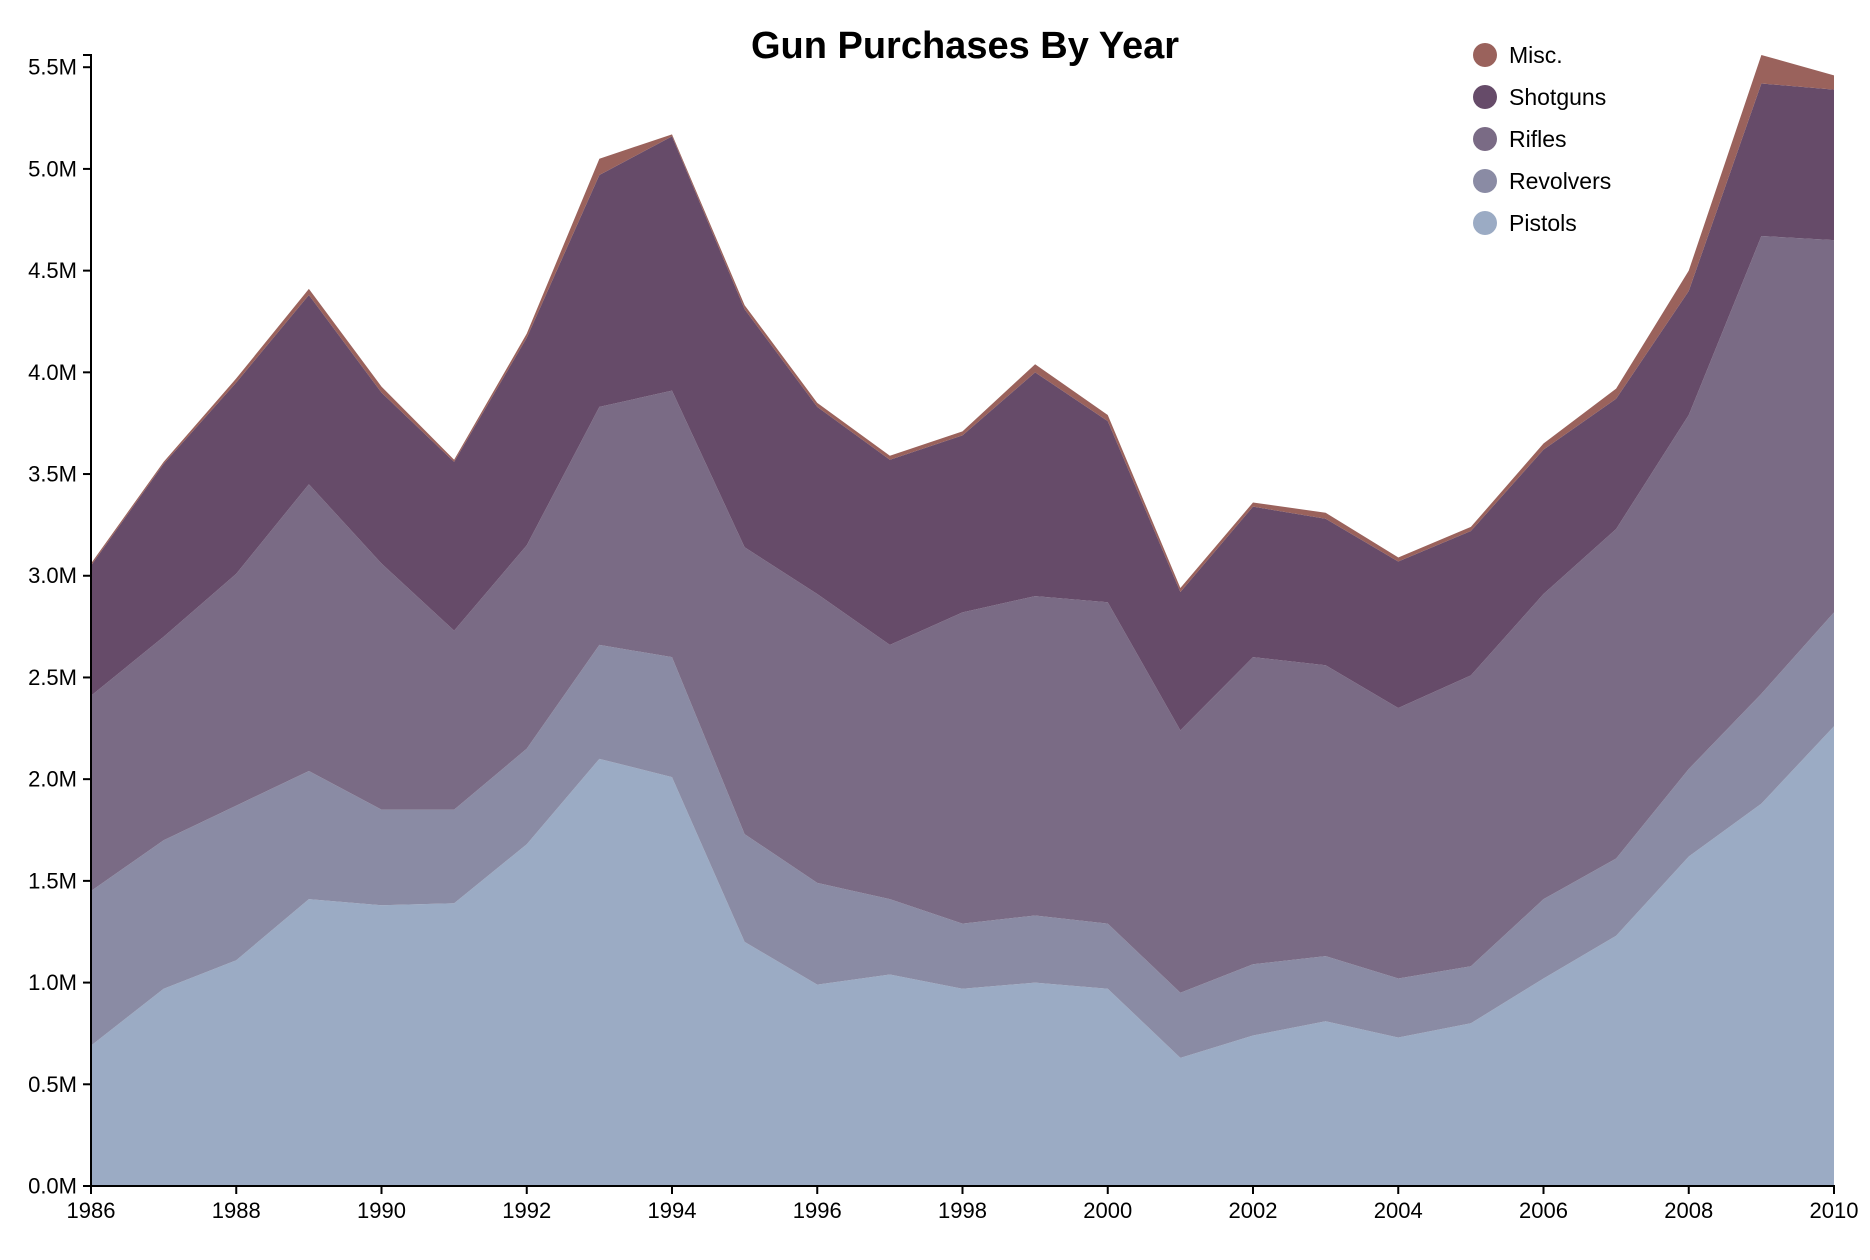 The width and height of the screenshot is (1870, 1260). Describe the element at coordinates (1543, 223) in the screenshot. I see `legend-label: Pistols` at that location.